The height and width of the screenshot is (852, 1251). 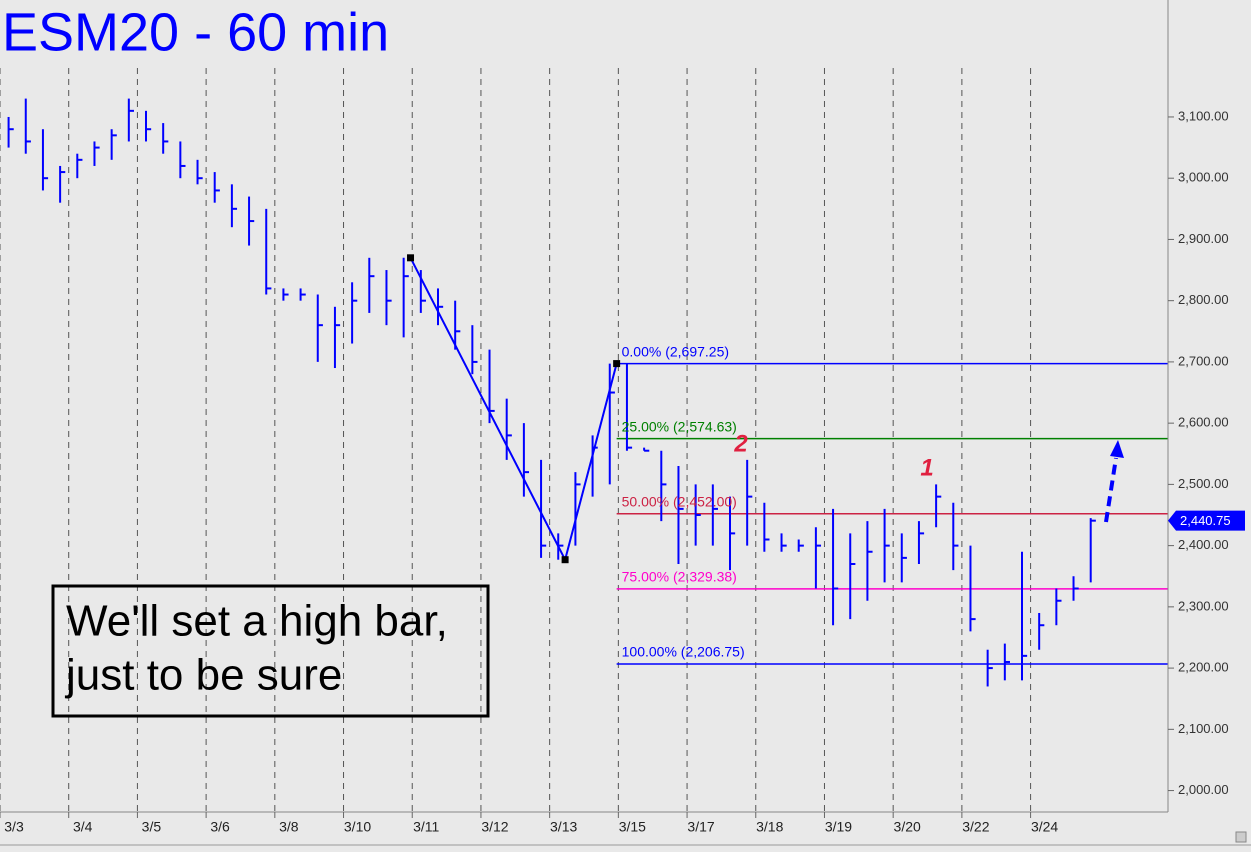 What do you see at coordinates (203, 675) in the screenshot?
I see `callout-line: just to be sure` at bounding box center [203, 675].